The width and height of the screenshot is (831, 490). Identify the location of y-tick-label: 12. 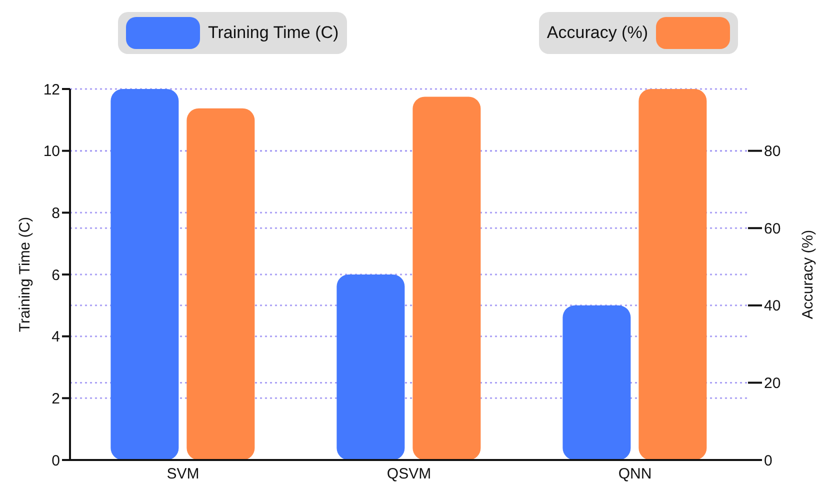
(51, 89).